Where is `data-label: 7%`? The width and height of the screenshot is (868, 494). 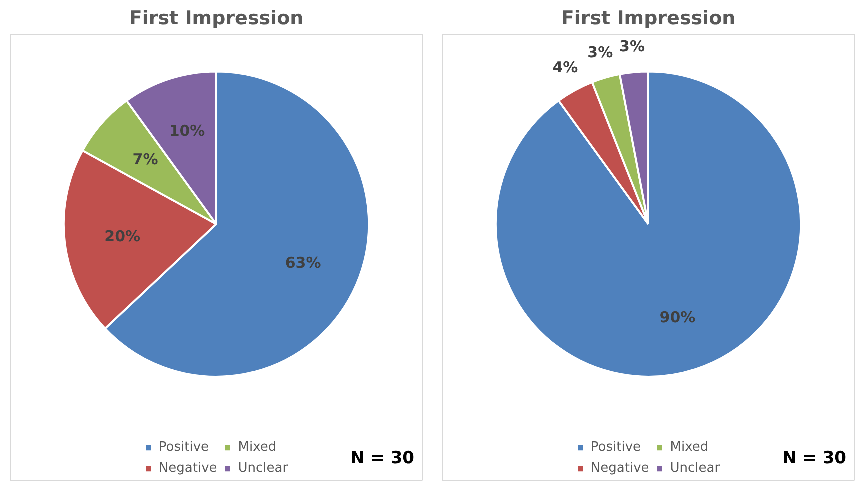 data-label: 7% is located at coordinates (145, 159).